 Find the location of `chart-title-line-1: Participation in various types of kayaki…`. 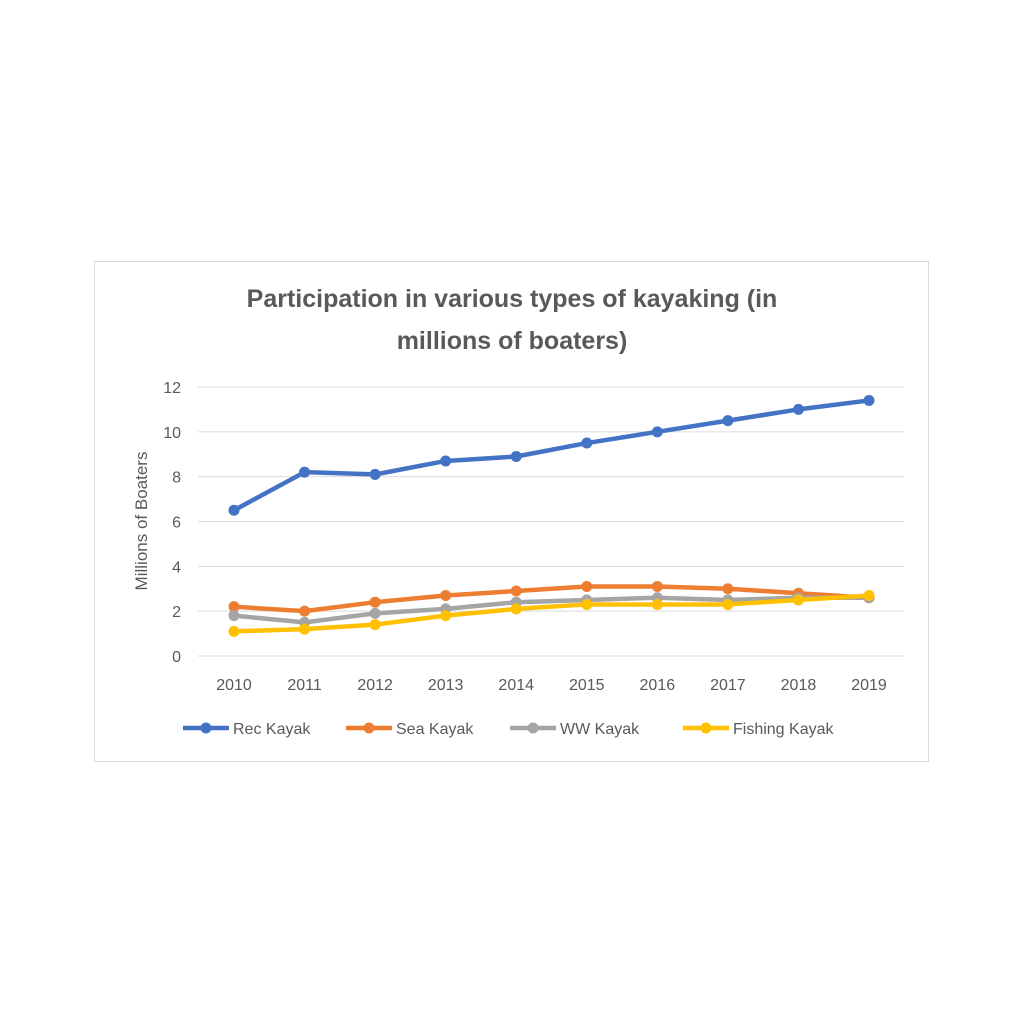

chart-title-line-1: Participation in various types of kayaki… is located at coordinates (512, 299).